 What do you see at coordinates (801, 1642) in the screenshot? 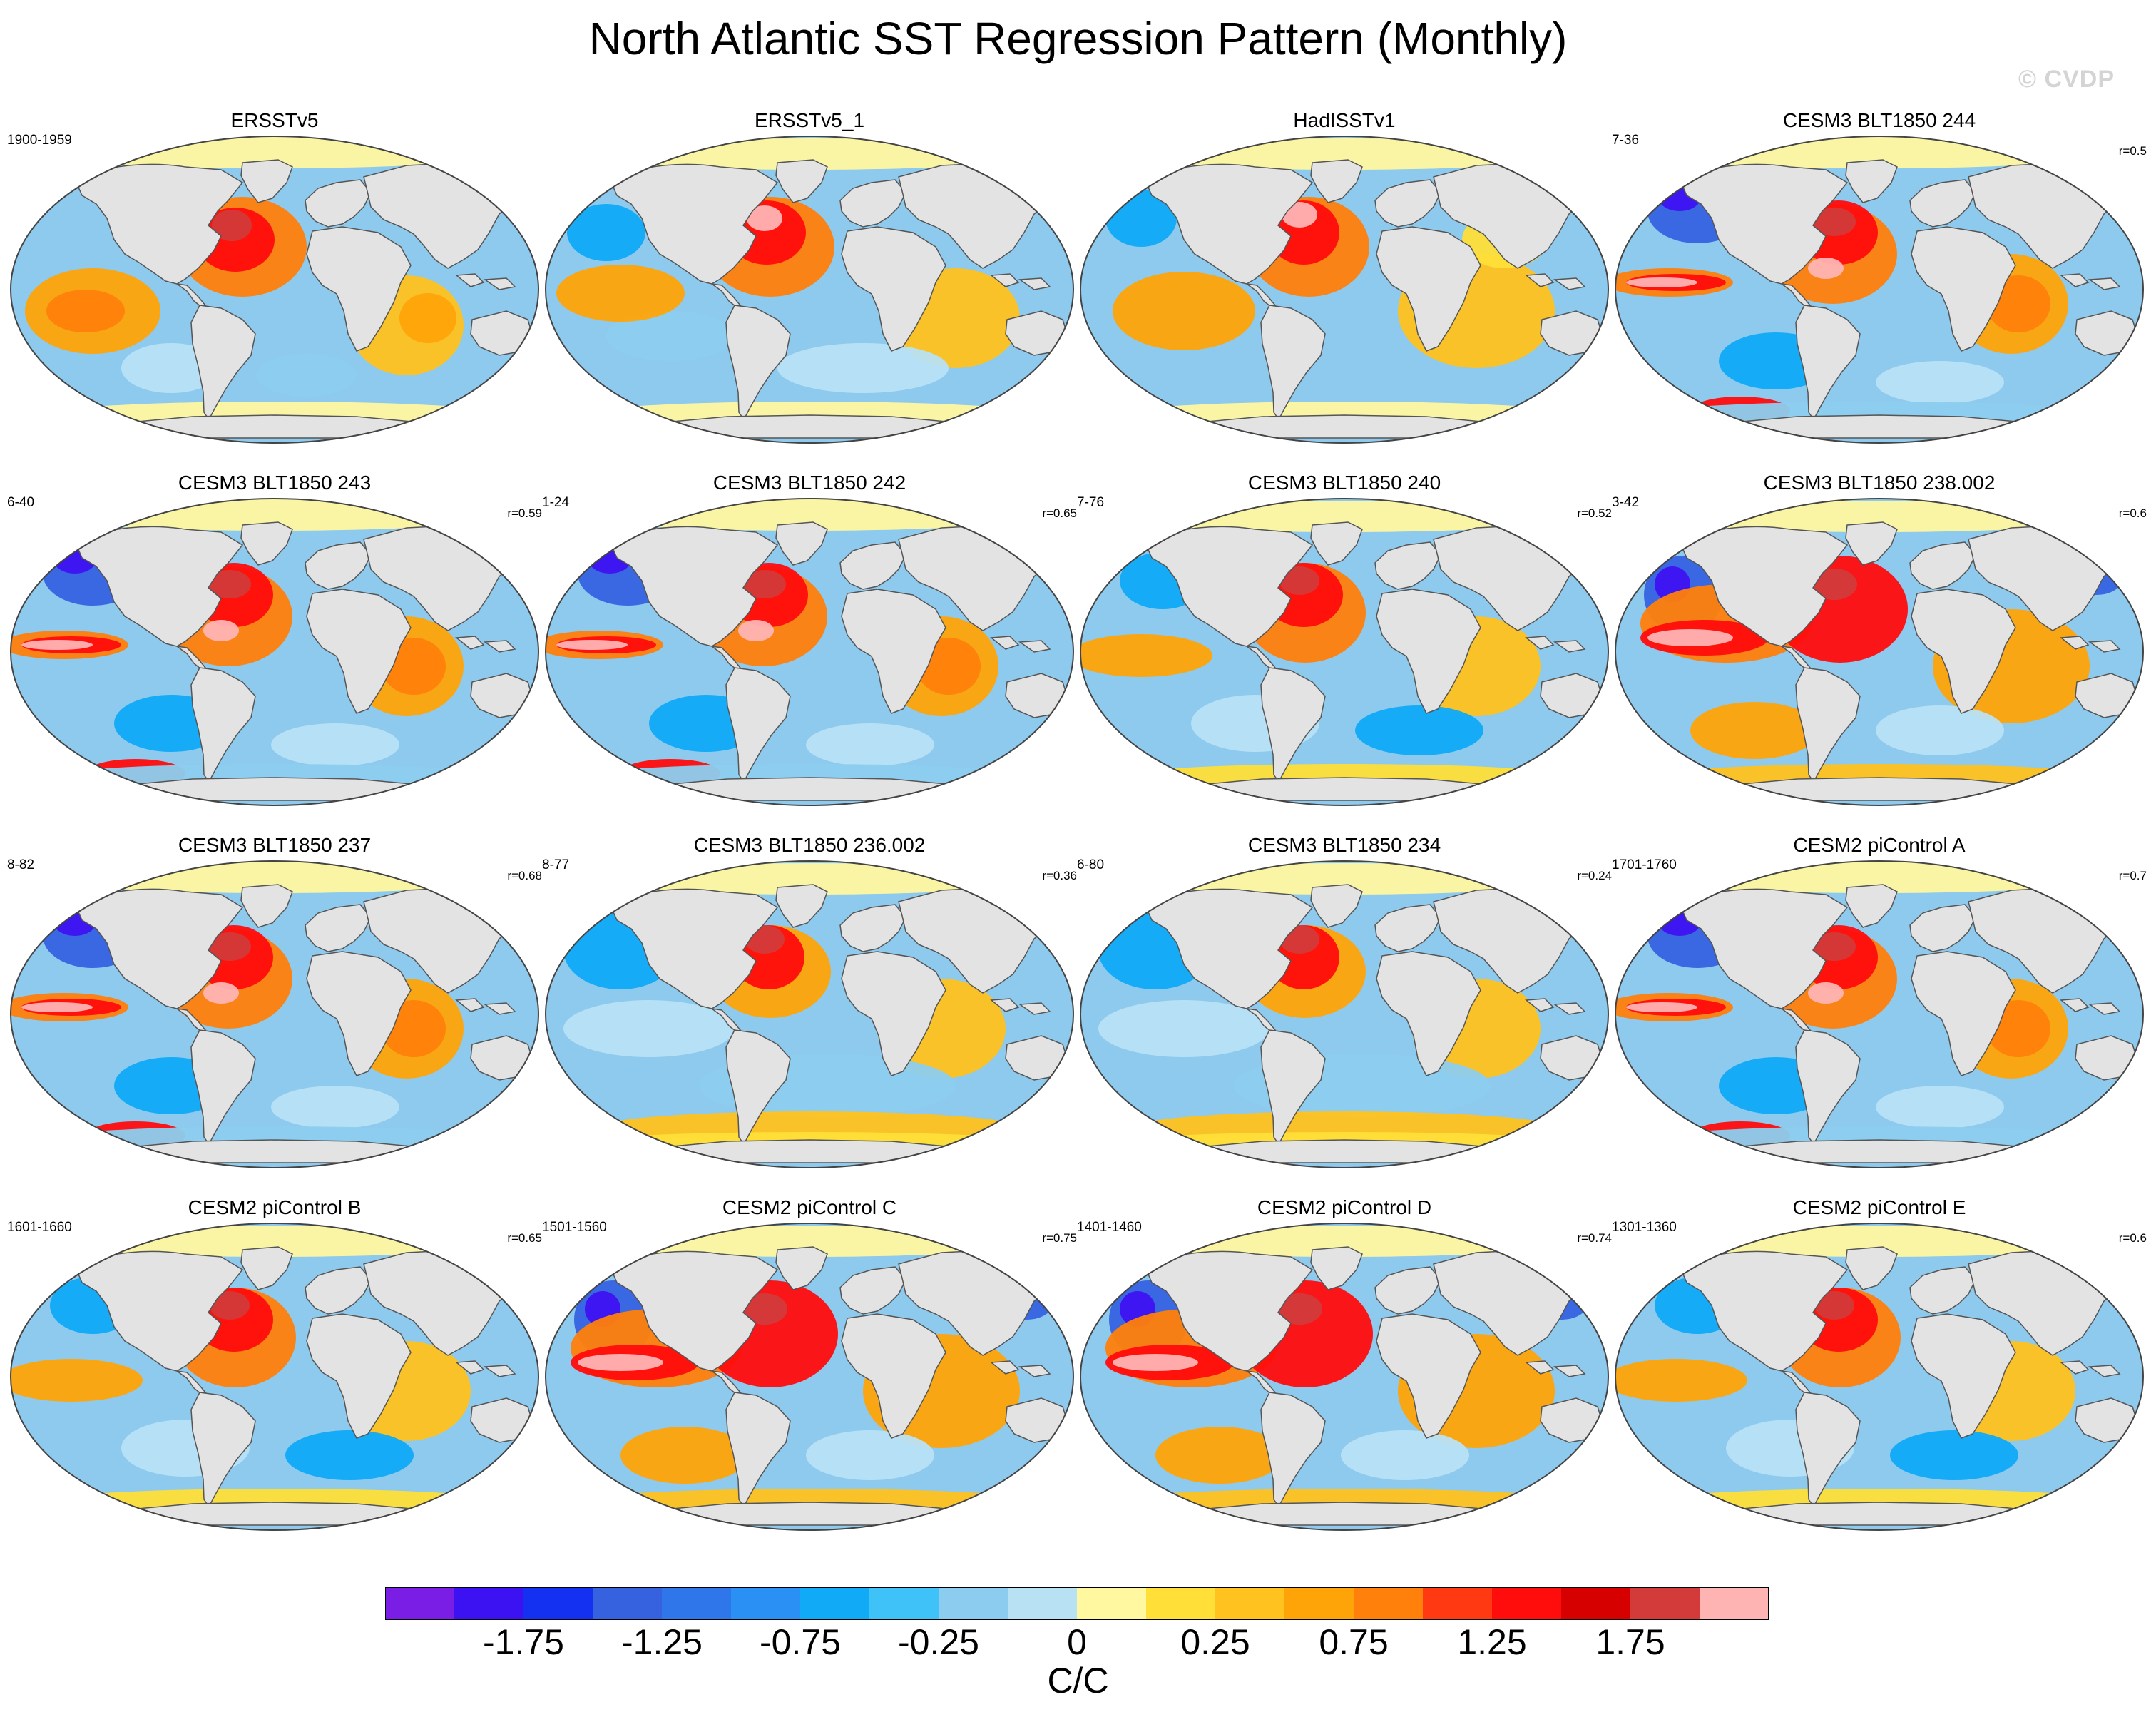
I see `colorbar-tick-label: -0.75` at bounding box center [801, 1642].